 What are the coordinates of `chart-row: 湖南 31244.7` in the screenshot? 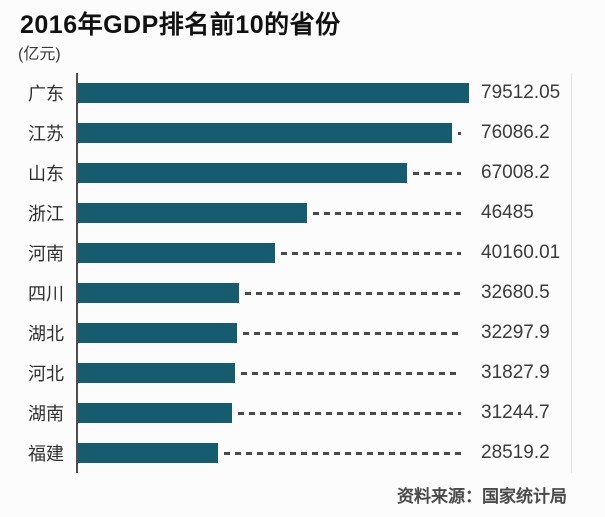 It's located at (285, 413).